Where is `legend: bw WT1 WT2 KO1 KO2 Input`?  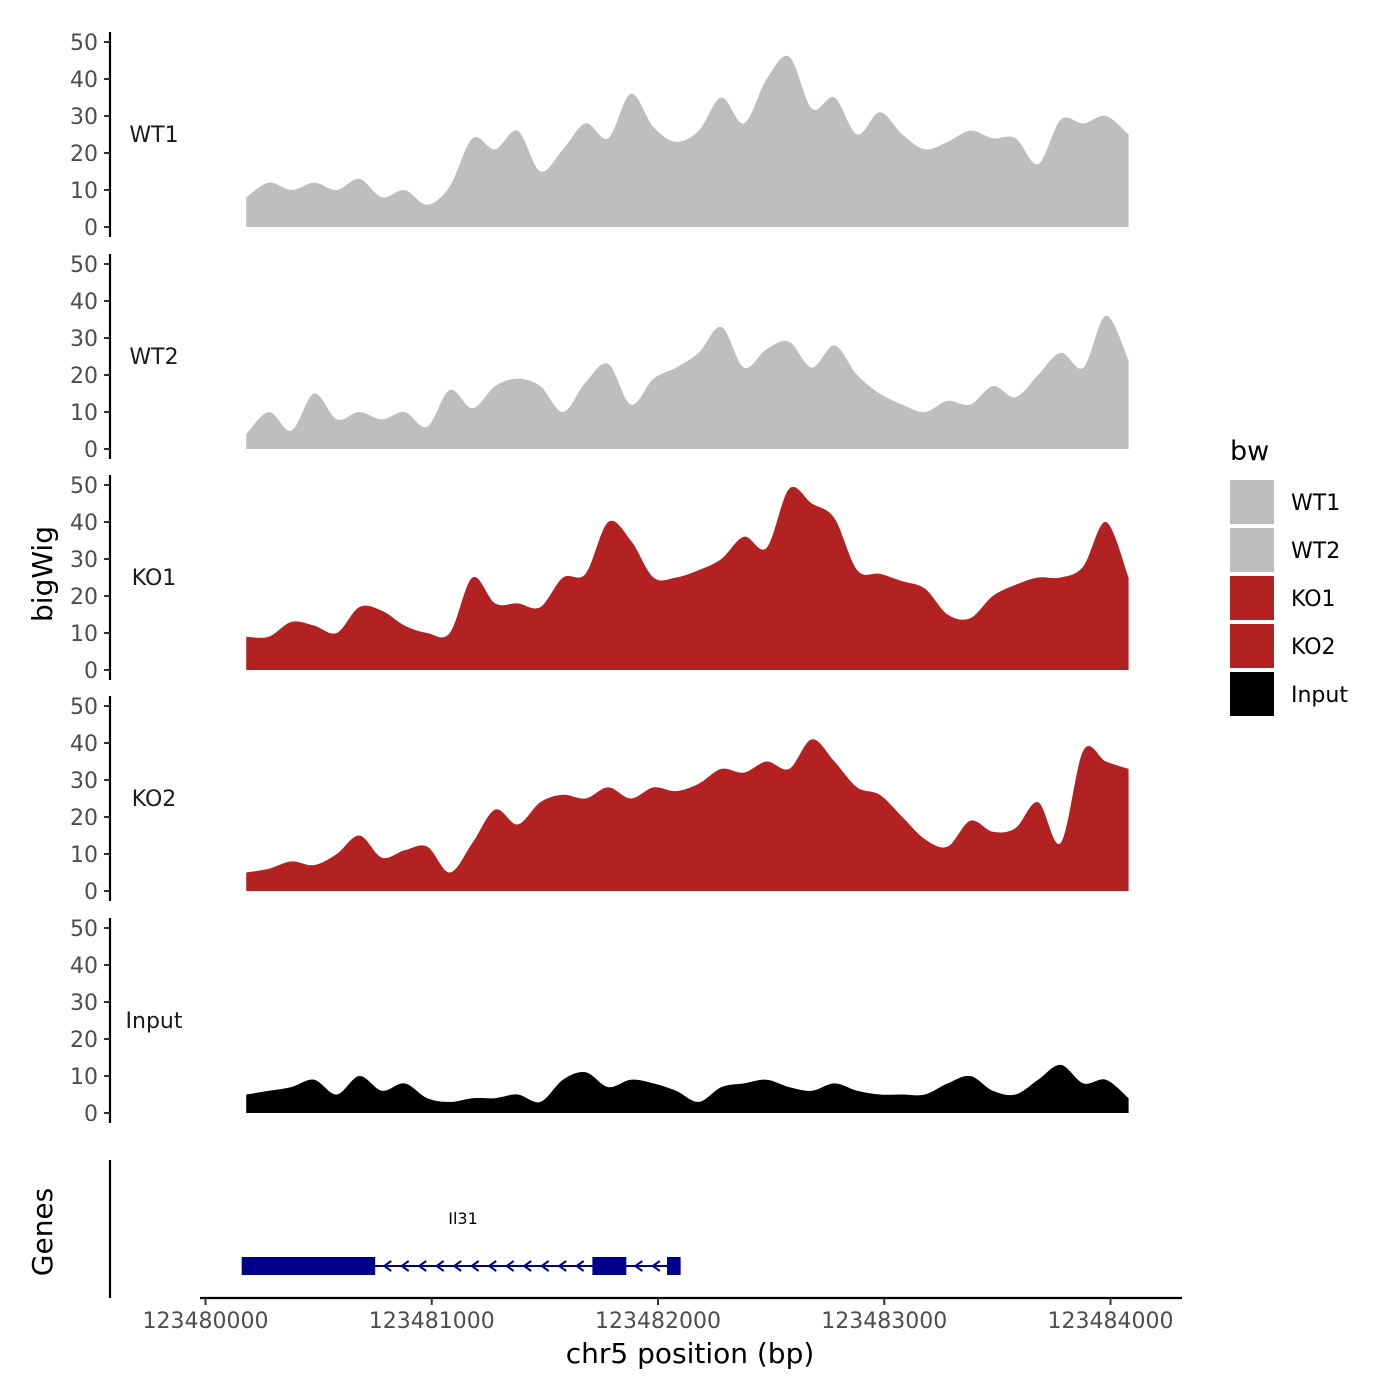
legend: bw WT1 WT2 KO1 KO2 Input is located at coordinates (1289, 576).